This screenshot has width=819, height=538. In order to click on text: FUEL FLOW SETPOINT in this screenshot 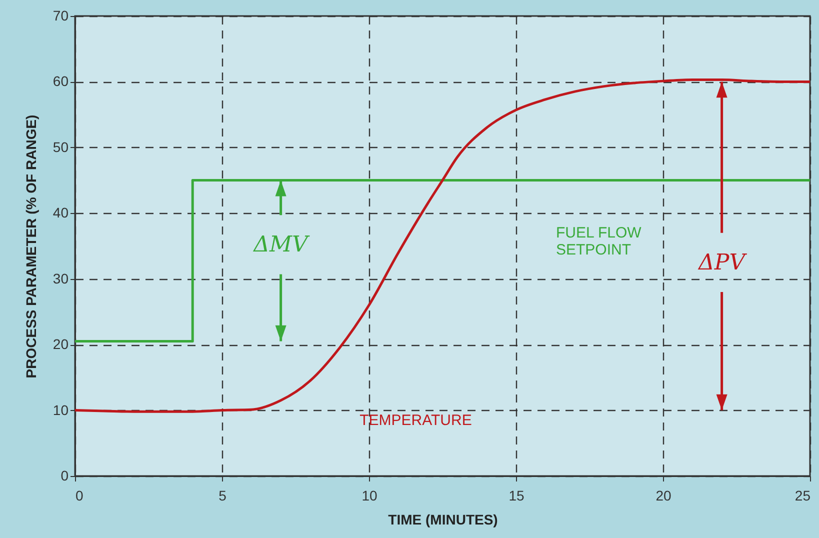, I will do `click(599, 241)`.